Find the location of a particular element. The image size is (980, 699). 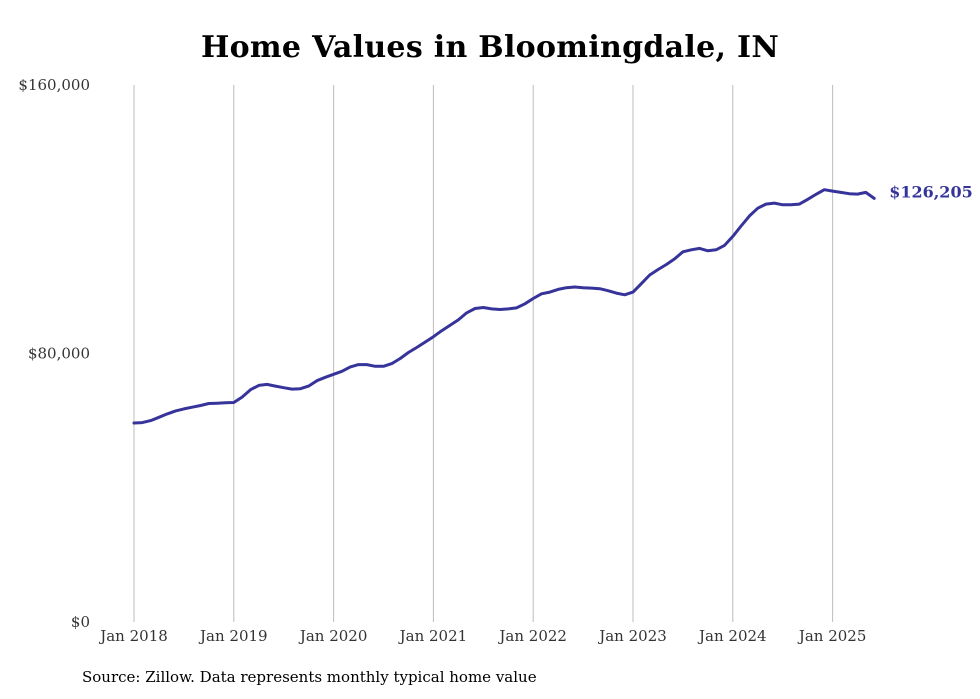

y-axis: $0 $80,000 $160,000 is located at coordinates (54, 353).